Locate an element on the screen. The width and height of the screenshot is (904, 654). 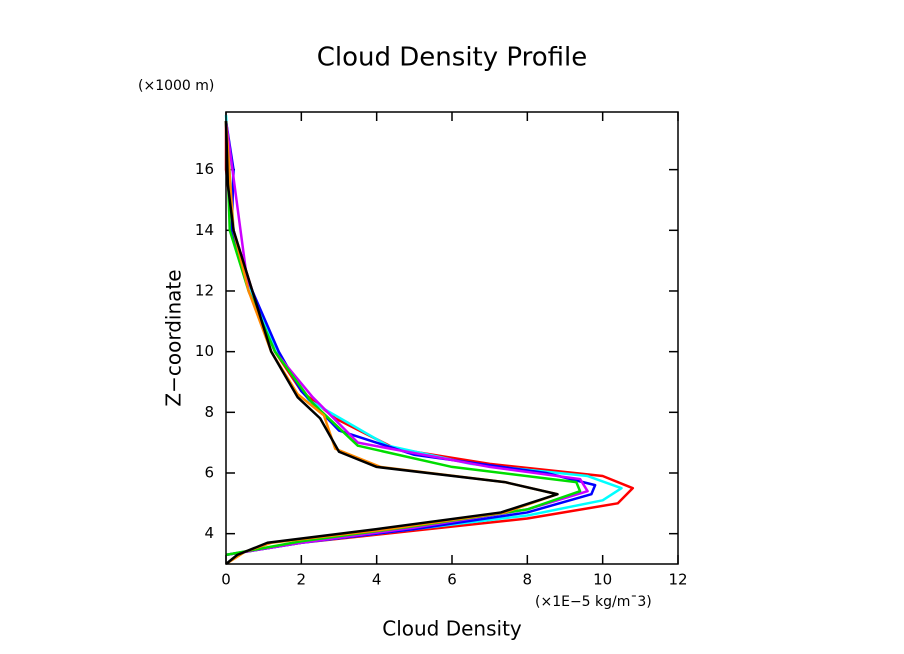
y-axis-label: Z−coordinate is located at coordinates (174, 337).